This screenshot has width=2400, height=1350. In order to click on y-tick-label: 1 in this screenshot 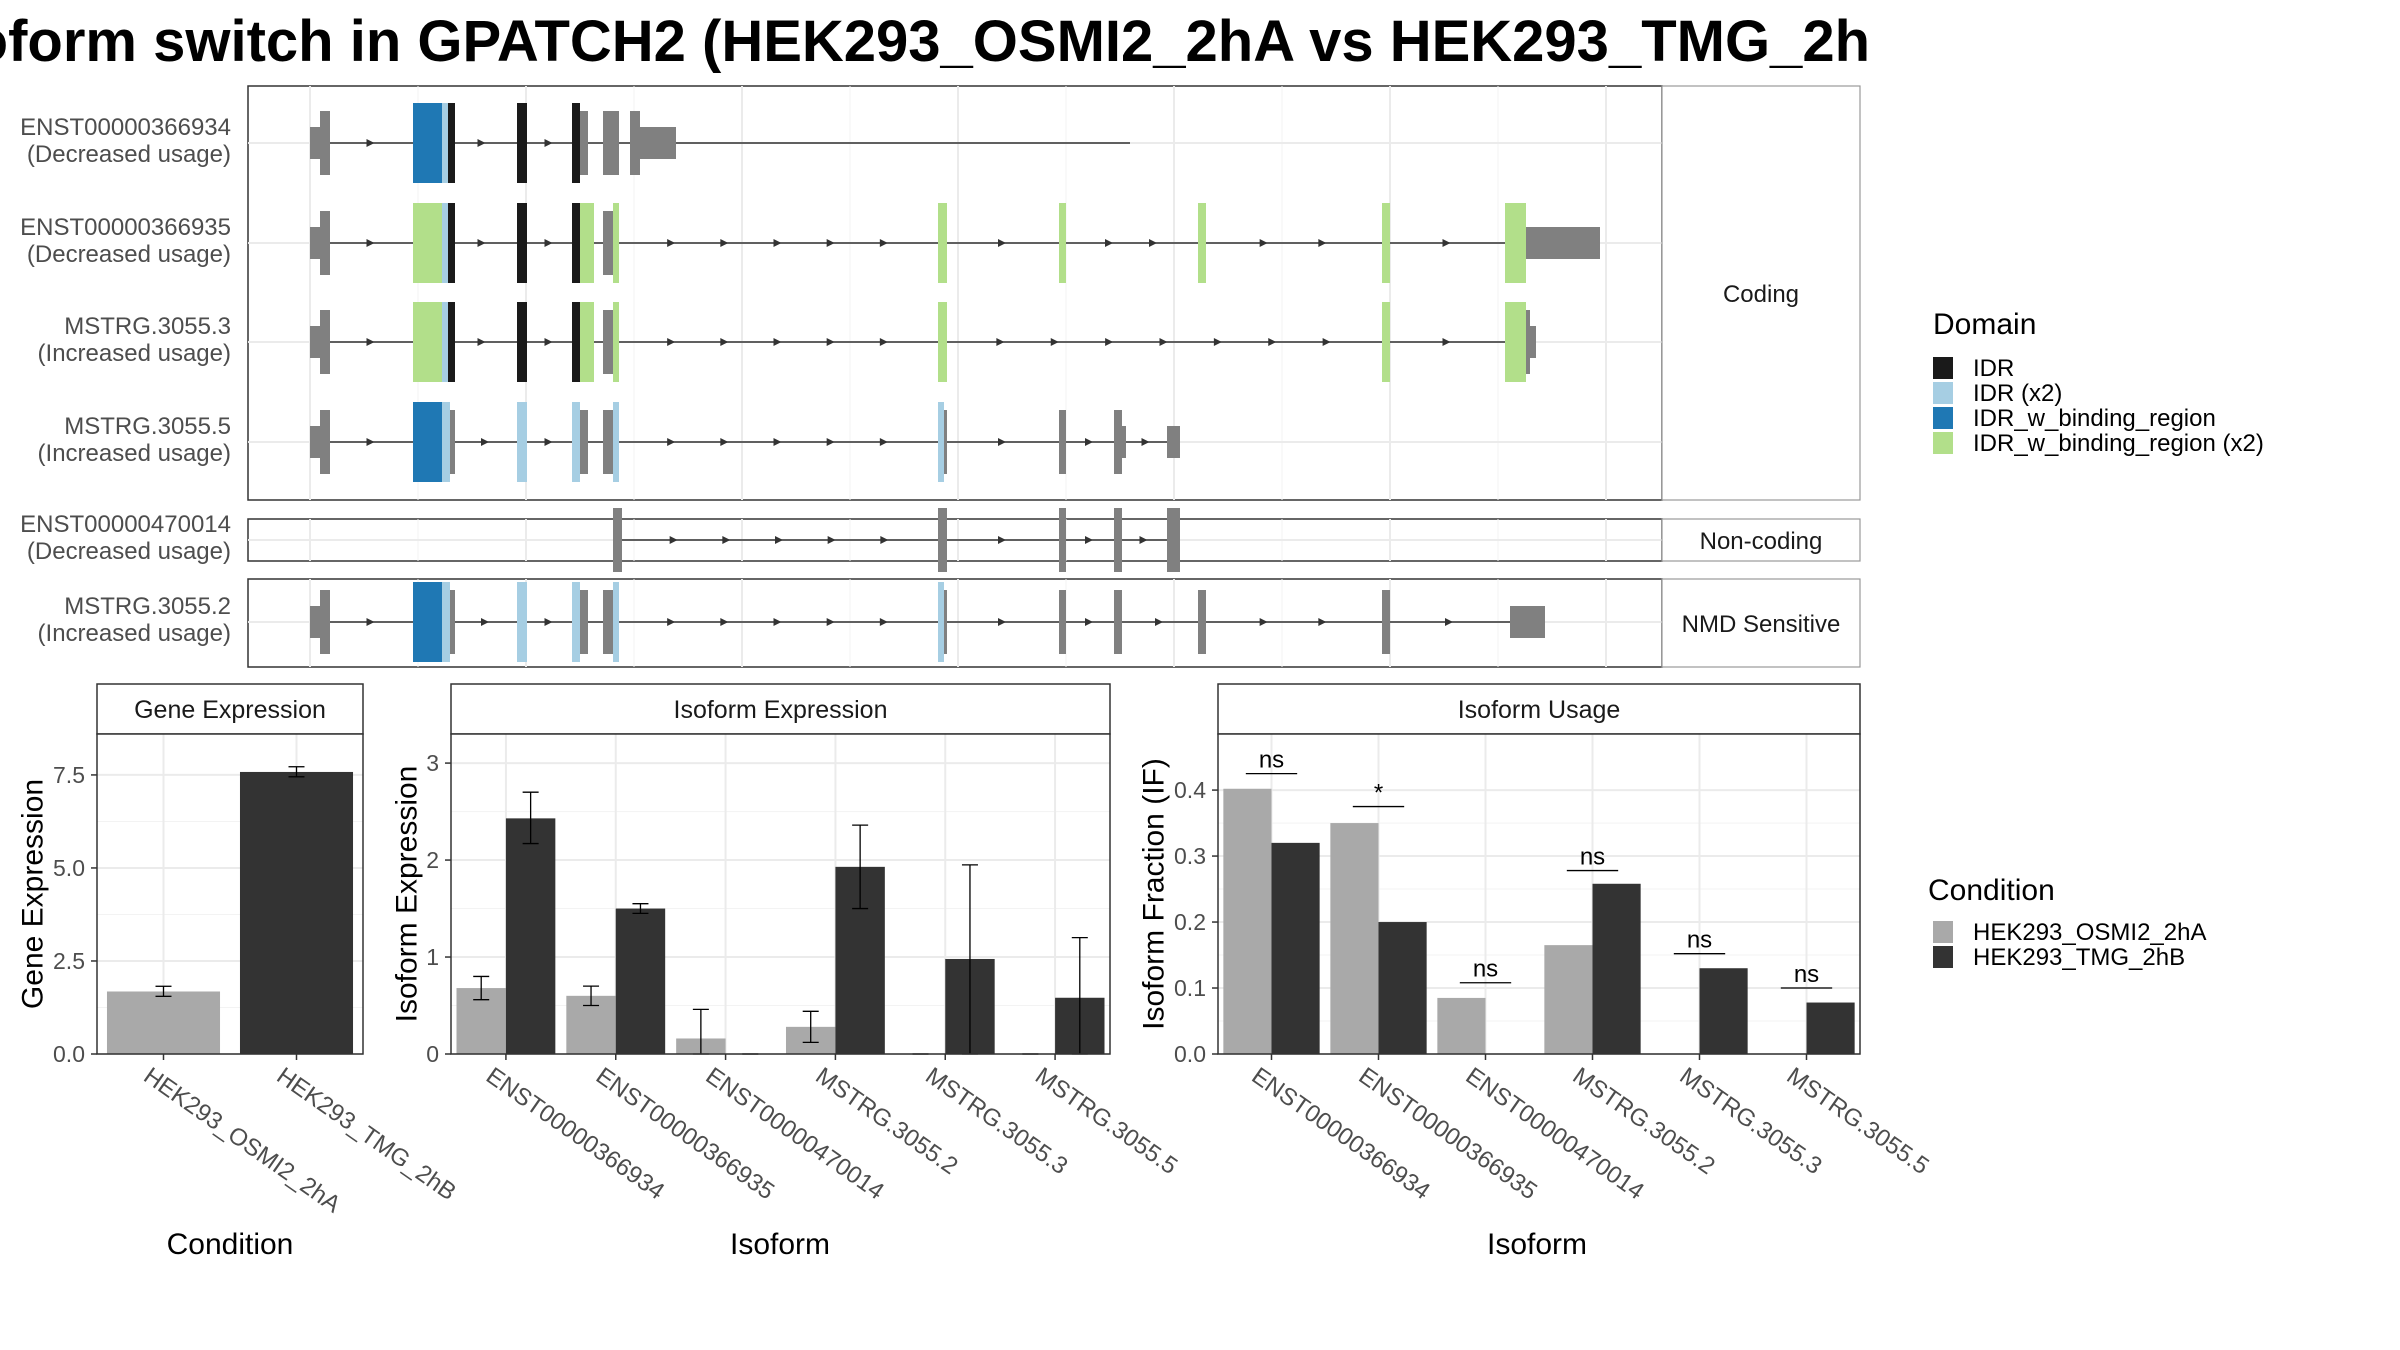, I will do `click(432, 957)`.